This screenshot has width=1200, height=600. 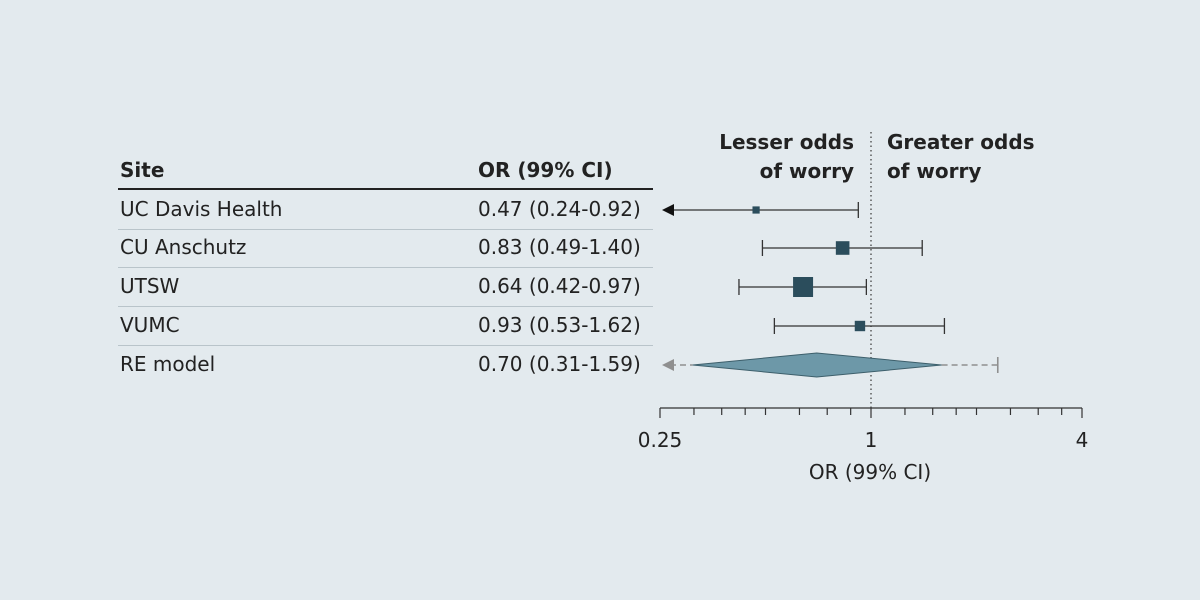 I want to click on site-column-header: Site, so click(x=142, y=170).